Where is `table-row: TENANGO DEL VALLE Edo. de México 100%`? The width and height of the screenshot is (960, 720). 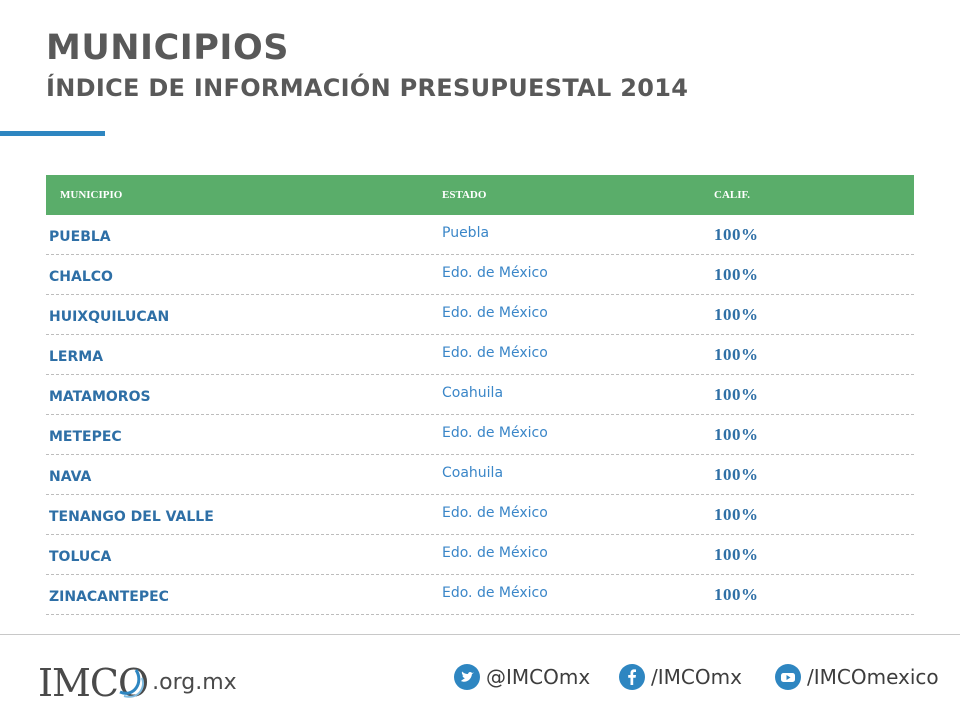
table-row: TENANGO DEL VALLE Edo. de México 100% is located at coordinates (480, 515).